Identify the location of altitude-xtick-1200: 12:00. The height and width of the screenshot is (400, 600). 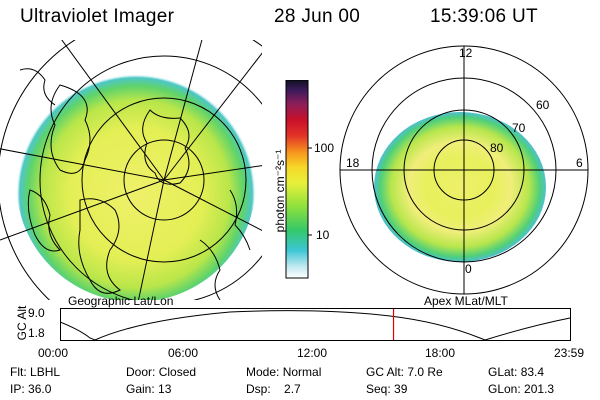
(312, 353).